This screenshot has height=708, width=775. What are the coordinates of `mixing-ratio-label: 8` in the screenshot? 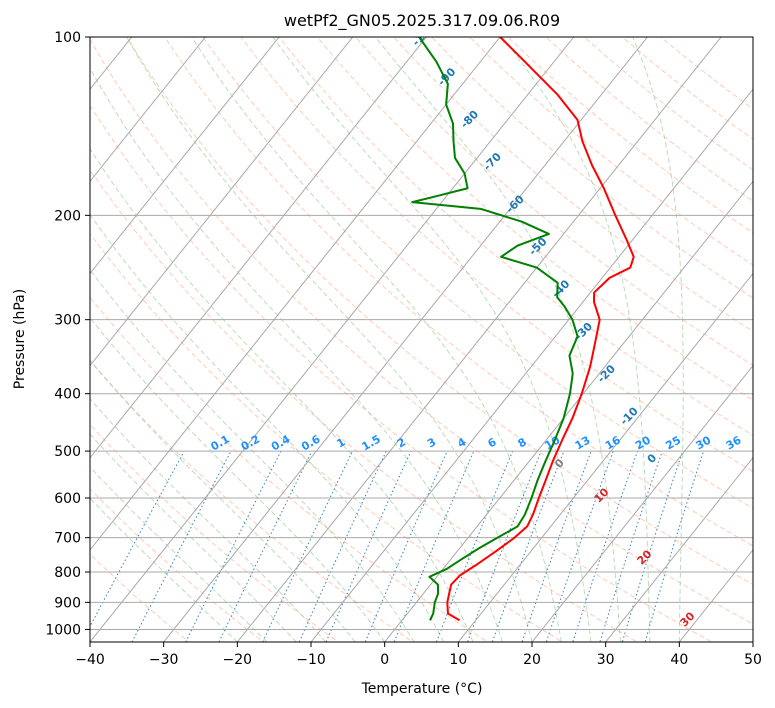 It's located at (522, 442).